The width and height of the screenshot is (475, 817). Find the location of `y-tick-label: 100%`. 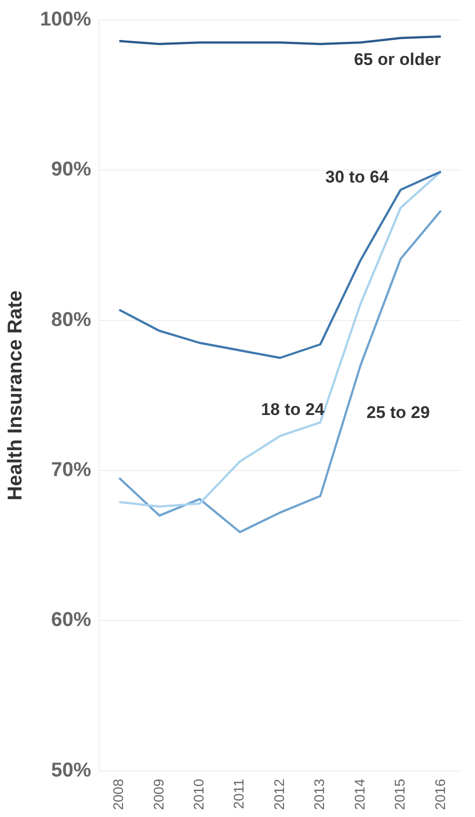

y-tick-label: 100% is located at coordinates (66, 19).